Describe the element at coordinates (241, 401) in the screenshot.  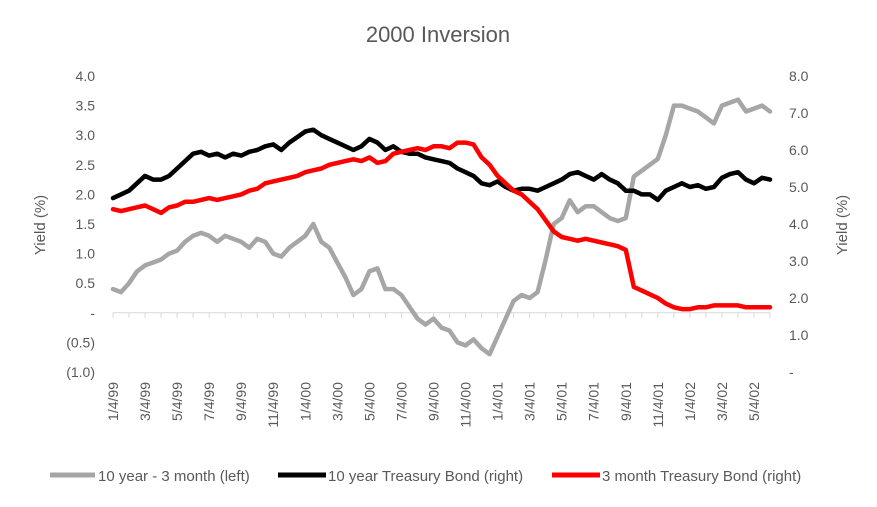
I see `x-tick-label: 9/4/99` at that location.